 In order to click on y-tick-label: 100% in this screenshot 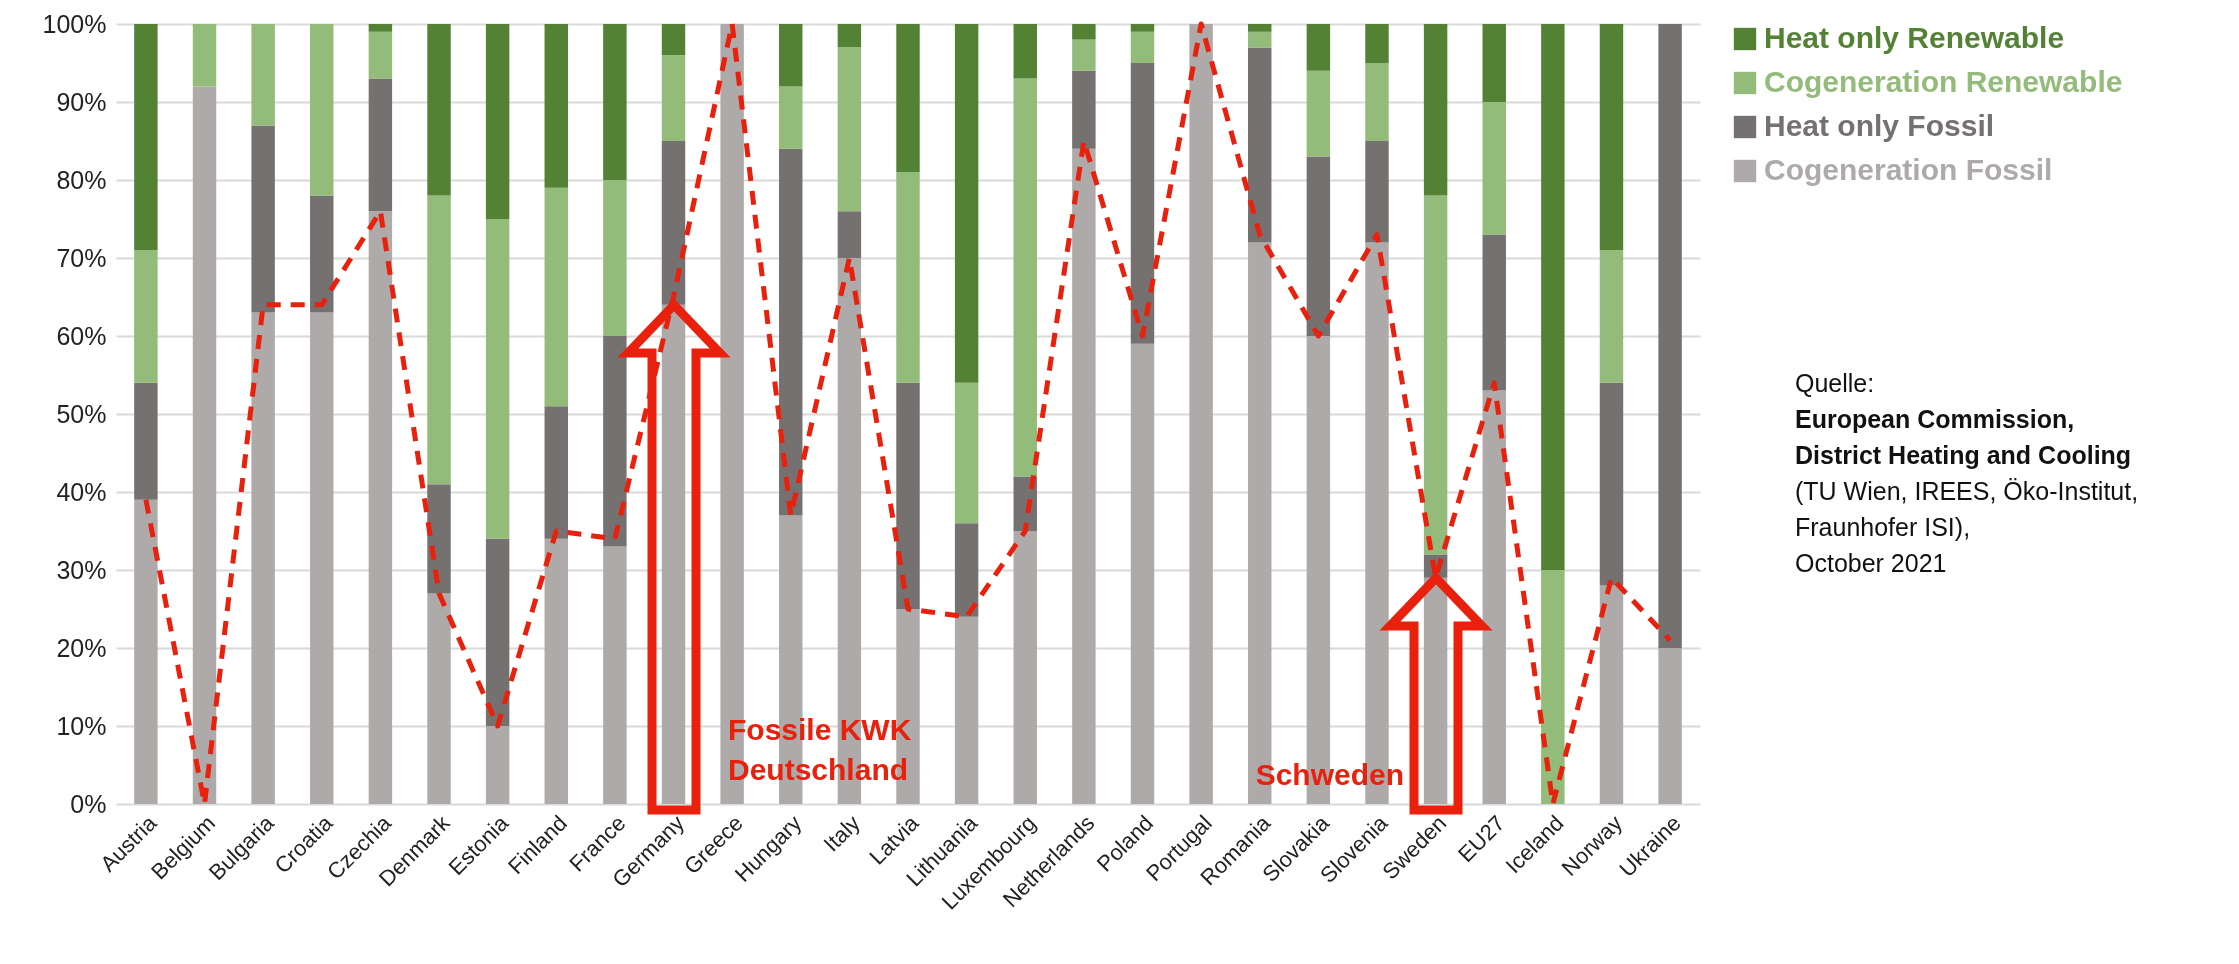, I will do `click(74, 23)`.